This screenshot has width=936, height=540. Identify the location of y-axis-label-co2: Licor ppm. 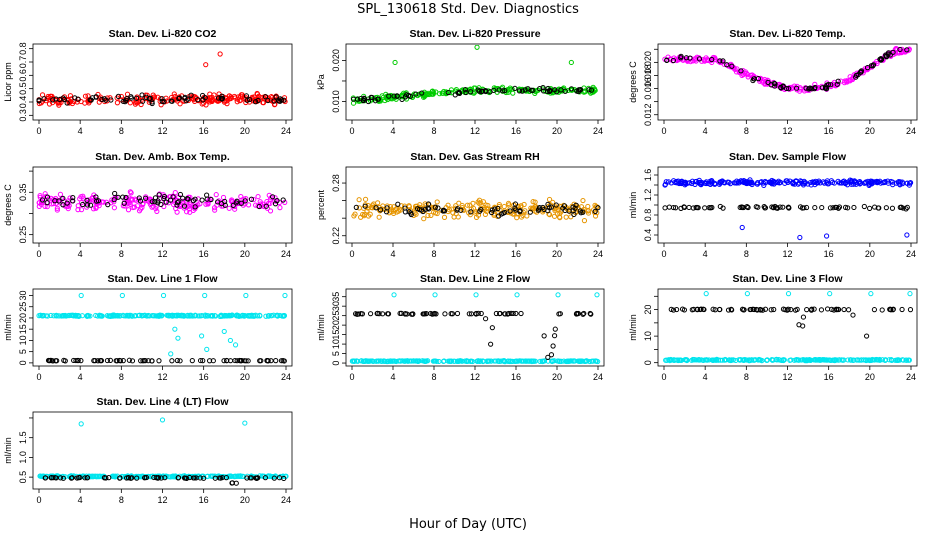
(8, 82).